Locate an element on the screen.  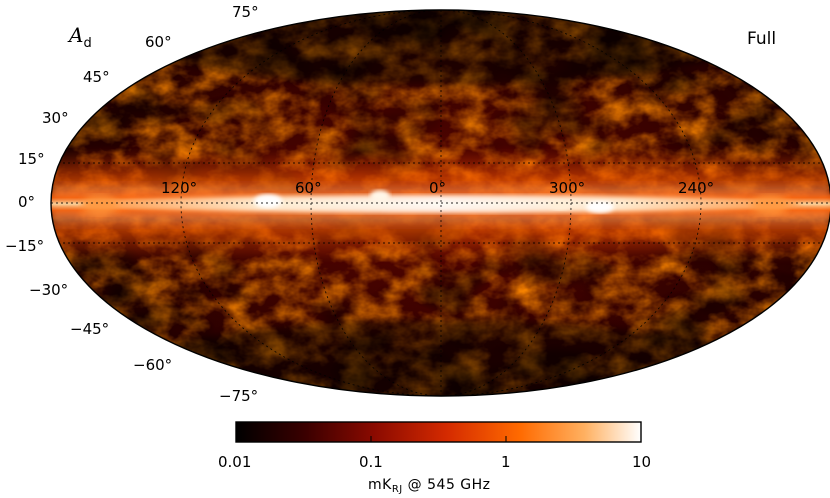
data-split-label: Full is located at coordinates (761, 39).